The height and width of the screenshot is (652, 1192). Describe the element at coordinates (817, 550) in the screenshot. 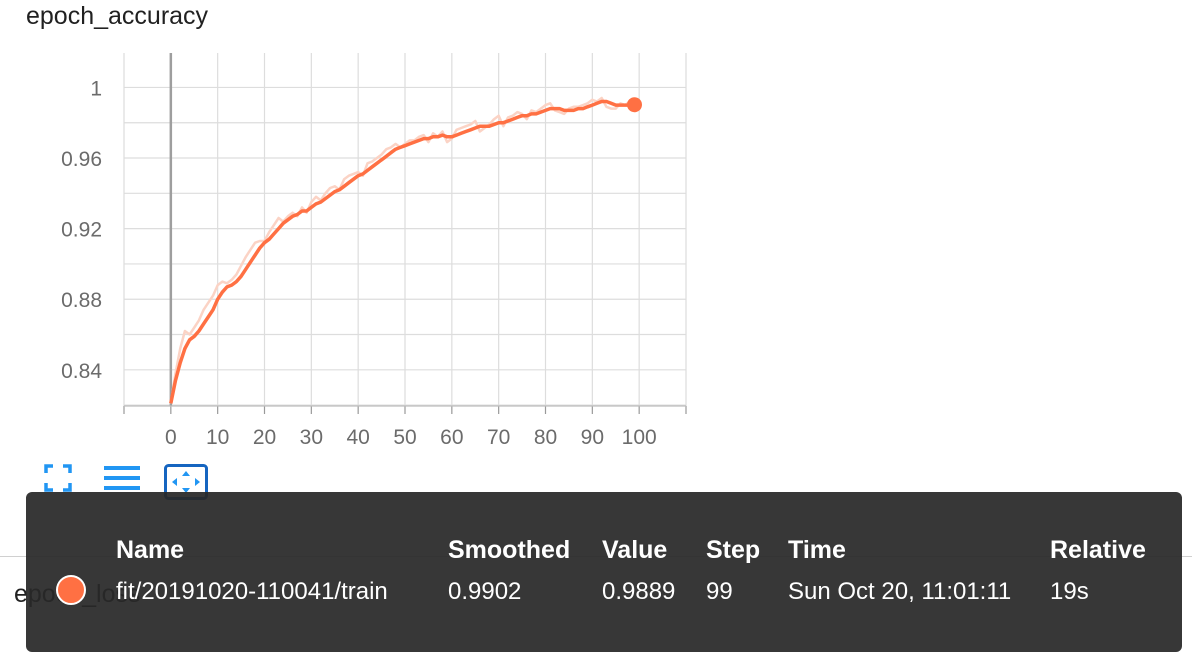

I see `header-time: Time` at that location.